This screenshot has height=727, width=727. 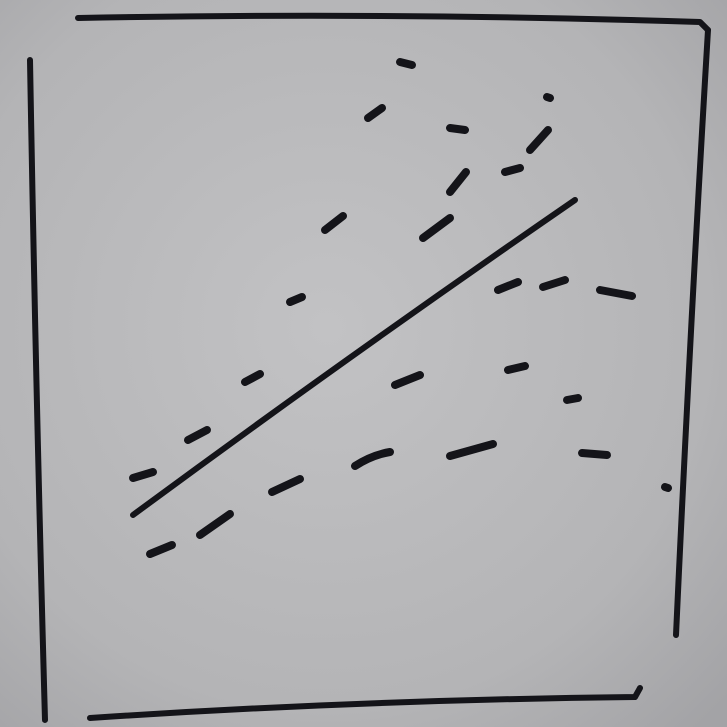 What do you see at coordinates (393, 22) in the screenshot?
I see `frame-top` at bounding box center [393, 22].